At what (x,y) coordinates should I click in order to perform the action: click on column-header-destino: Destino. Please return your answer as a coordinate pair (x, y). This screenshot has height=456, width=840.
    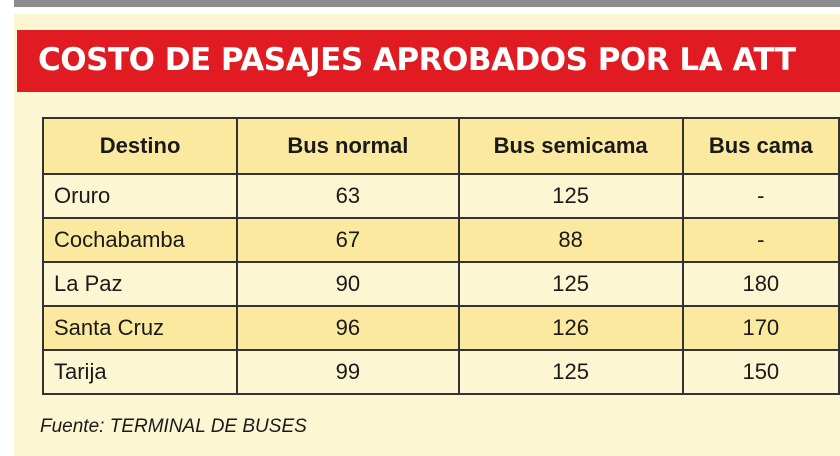
    Looking at the image, I should click on (140, 146).